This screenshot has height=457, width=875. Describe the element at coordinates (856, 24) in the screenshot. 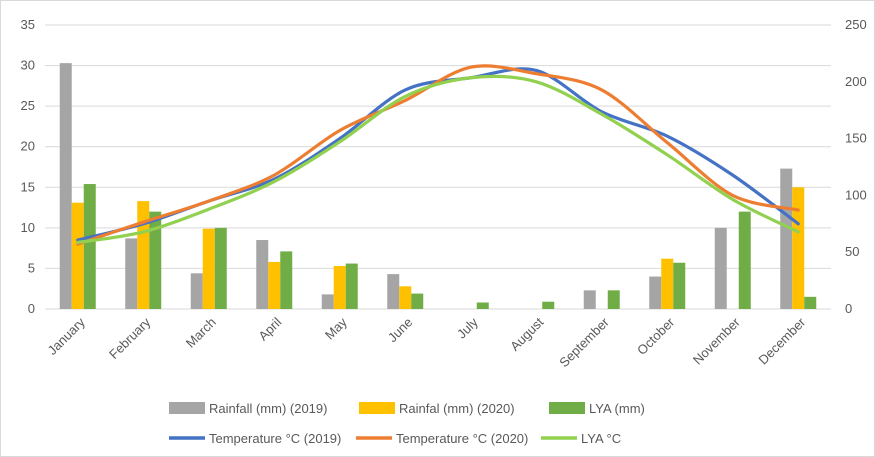

I see `y-right-tick-label: 250` at that location.